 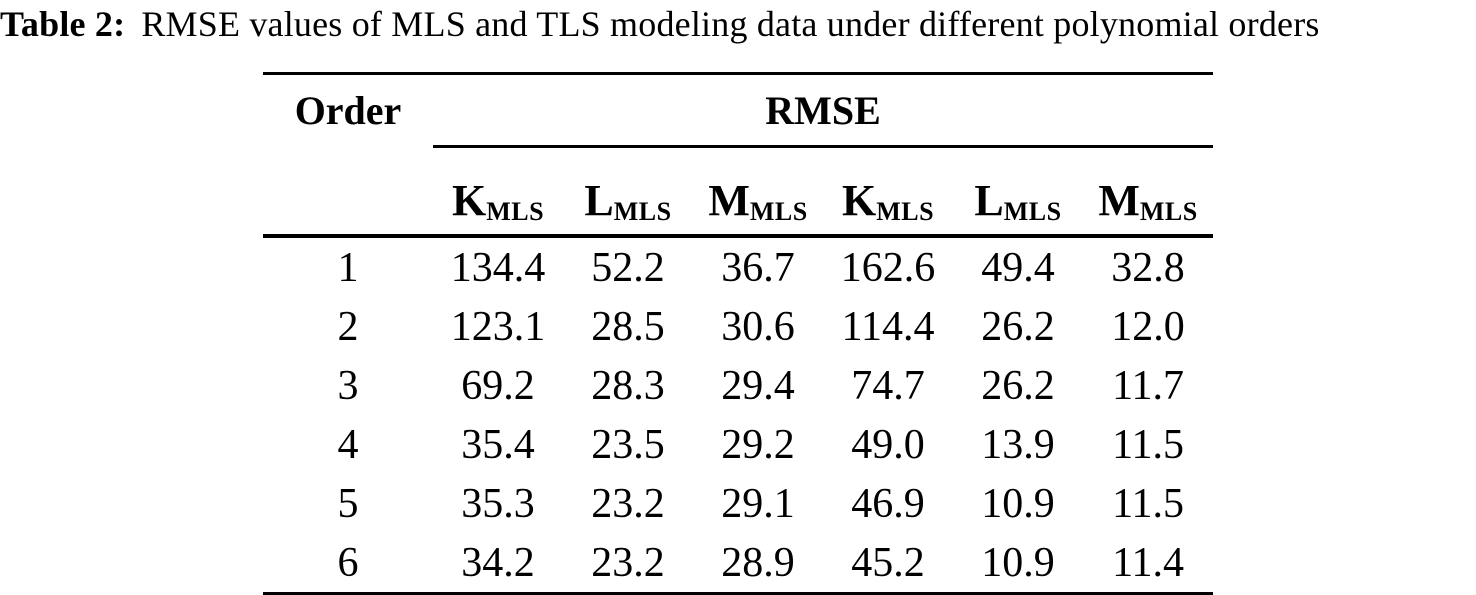 I want to click on table-row: 2 123.1 28.5 30.6 114.4 26.2 12.0, so click(x=738, y=326).